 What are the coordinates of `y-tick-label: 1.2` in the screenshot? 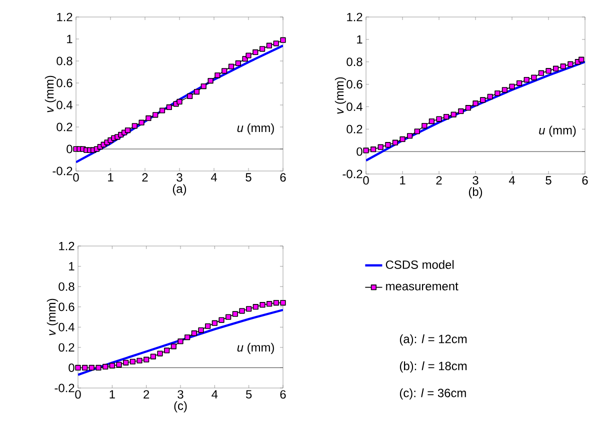 It's located at (64, 17).